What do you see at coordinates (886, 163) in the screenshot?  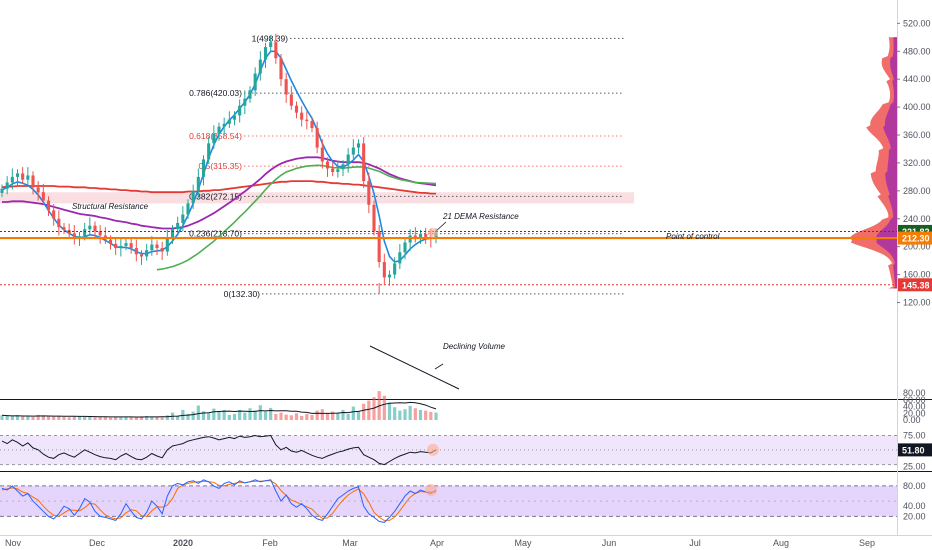 I see `volume-profile-buy` at bounding box center [886, 163].